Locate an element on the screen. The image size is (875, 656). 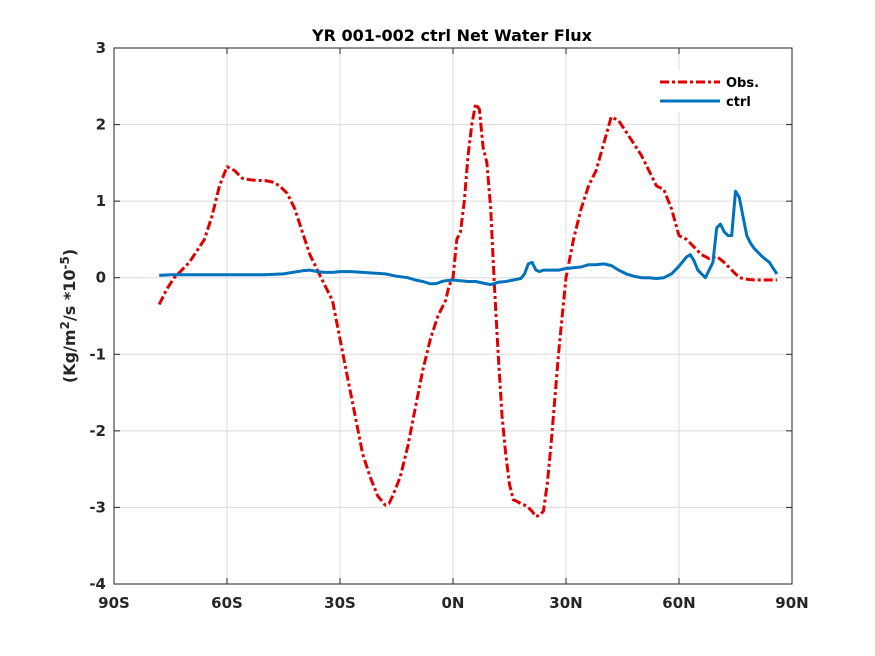
y-tick-label: -3 is located at coordinates (97, 507).